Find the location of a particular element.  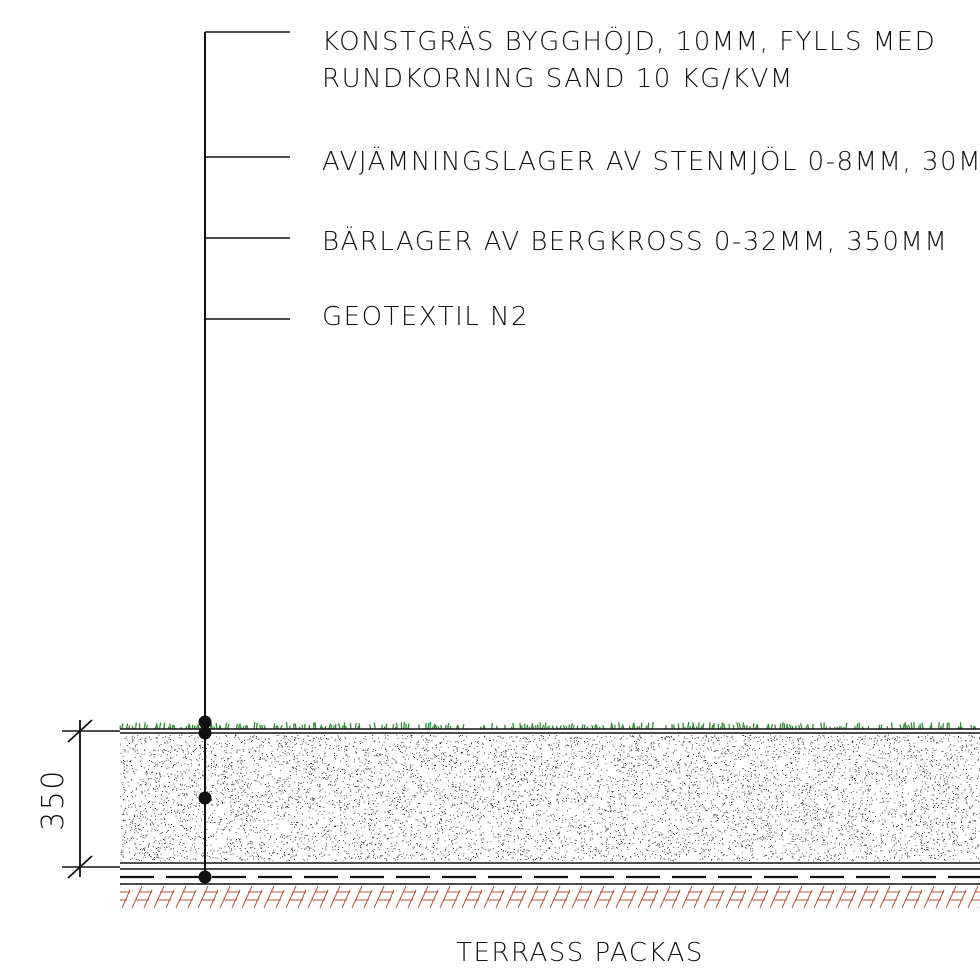

label-levelling-layer: AVJÄMNINGSLAGER AV STENMJÖL 0-8MM, 30MM is located at coordinates (651, 161).